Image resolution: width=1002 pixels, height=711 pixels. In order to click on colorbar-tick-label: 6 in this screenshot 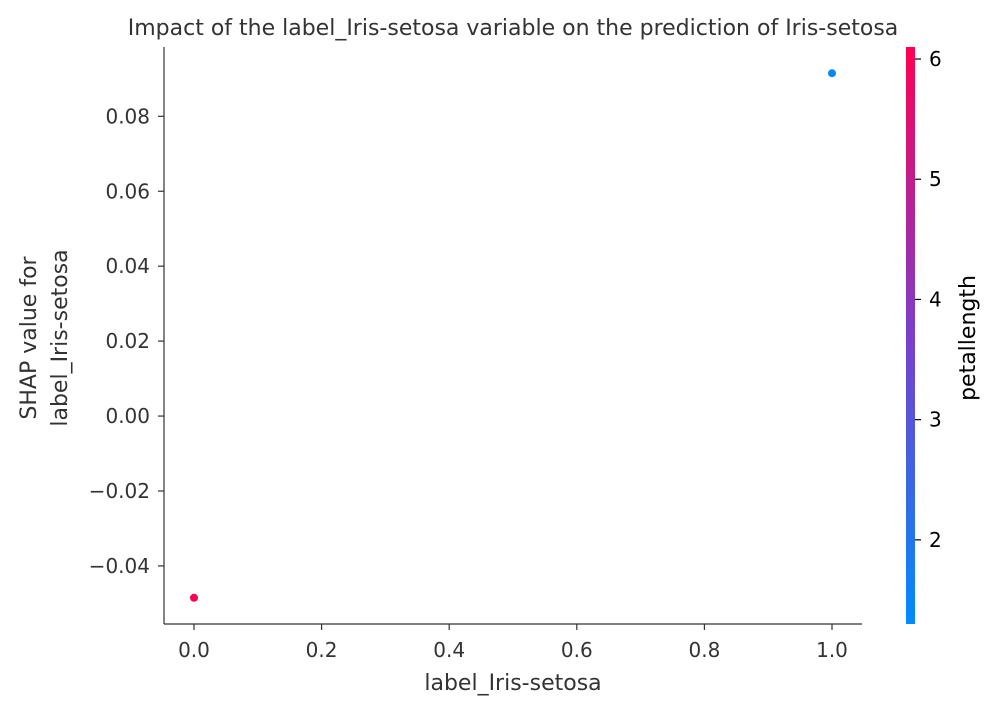, I will do `click(935, 59)`.